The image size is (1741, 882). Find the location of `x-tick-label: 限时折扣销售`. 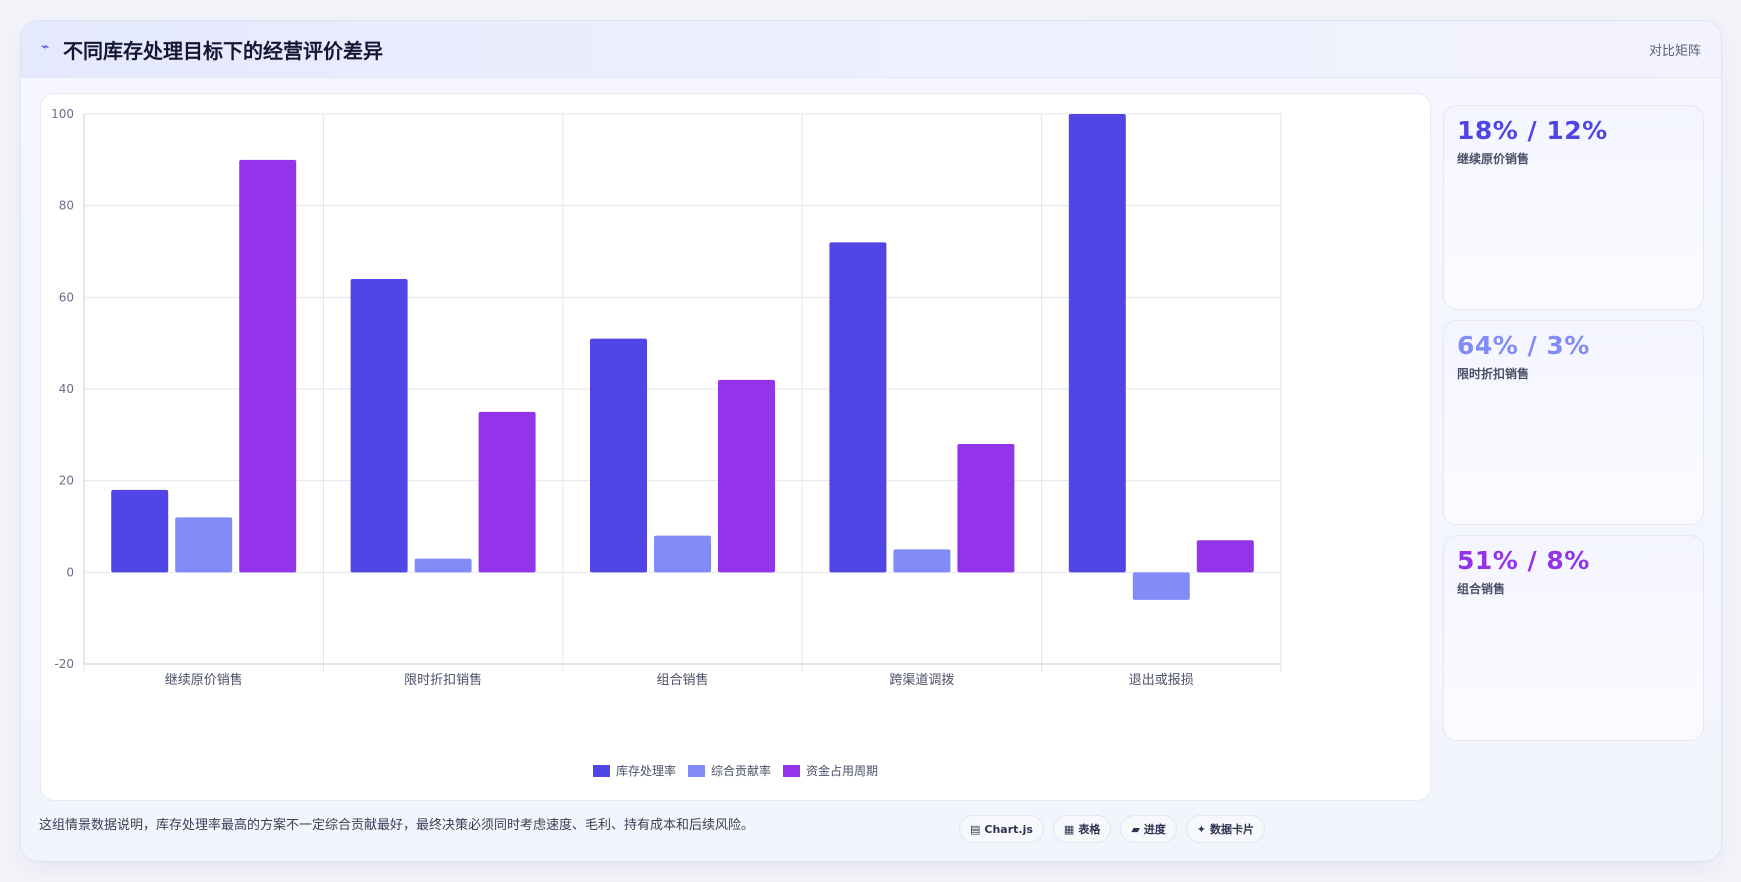

x-tick-label: 限时折扣销售 is located at coordinates (443, 680).